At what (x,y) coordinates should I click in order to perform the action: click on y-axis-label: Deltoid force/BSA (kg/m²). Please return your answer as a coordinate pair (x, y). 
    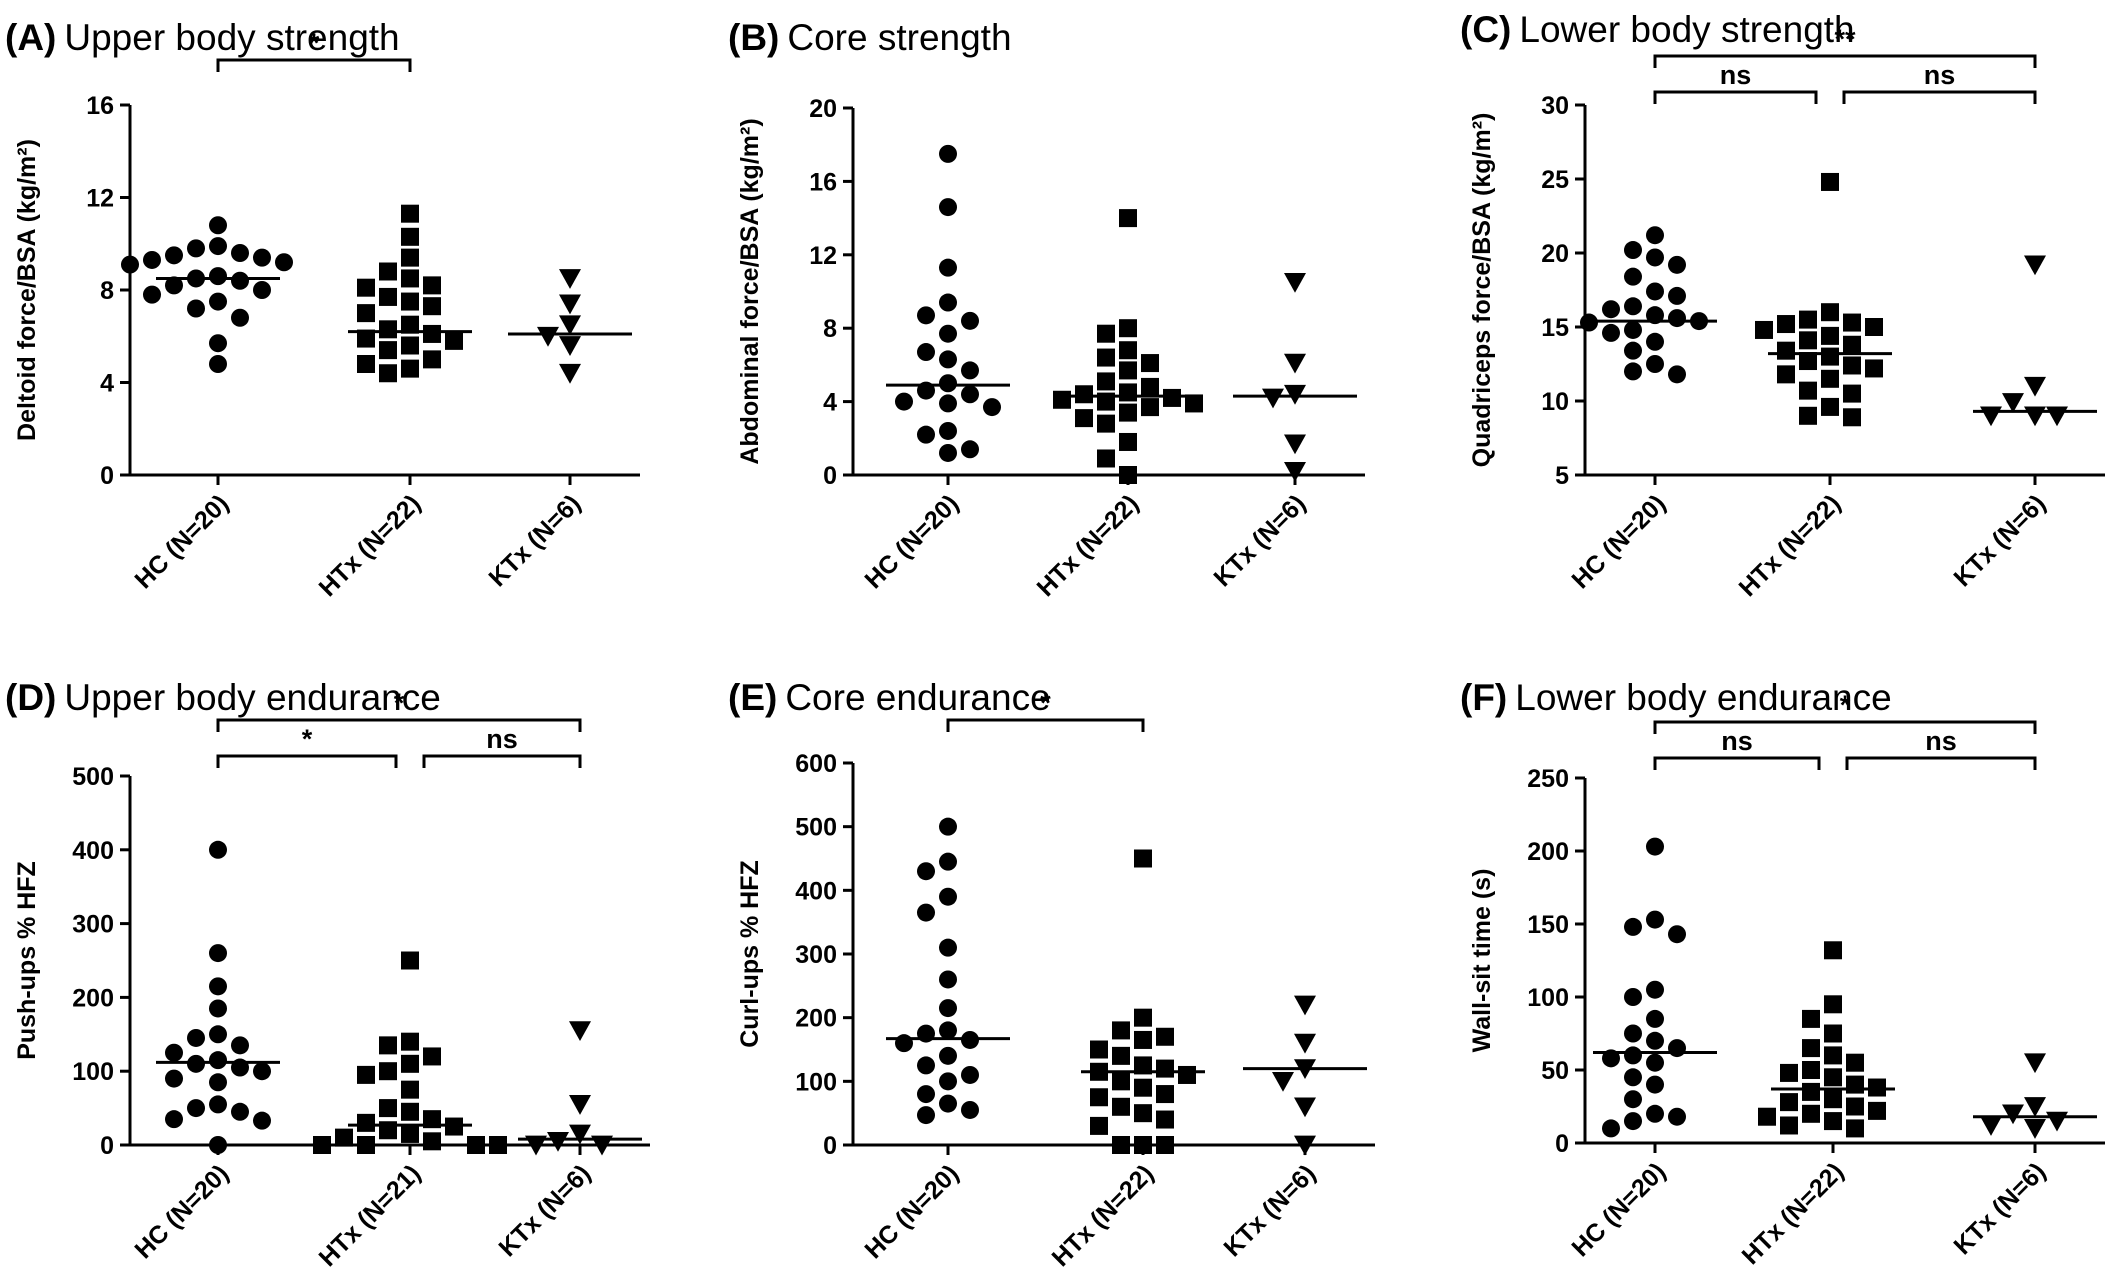
    Looking at the image, I should click on (27, 290).